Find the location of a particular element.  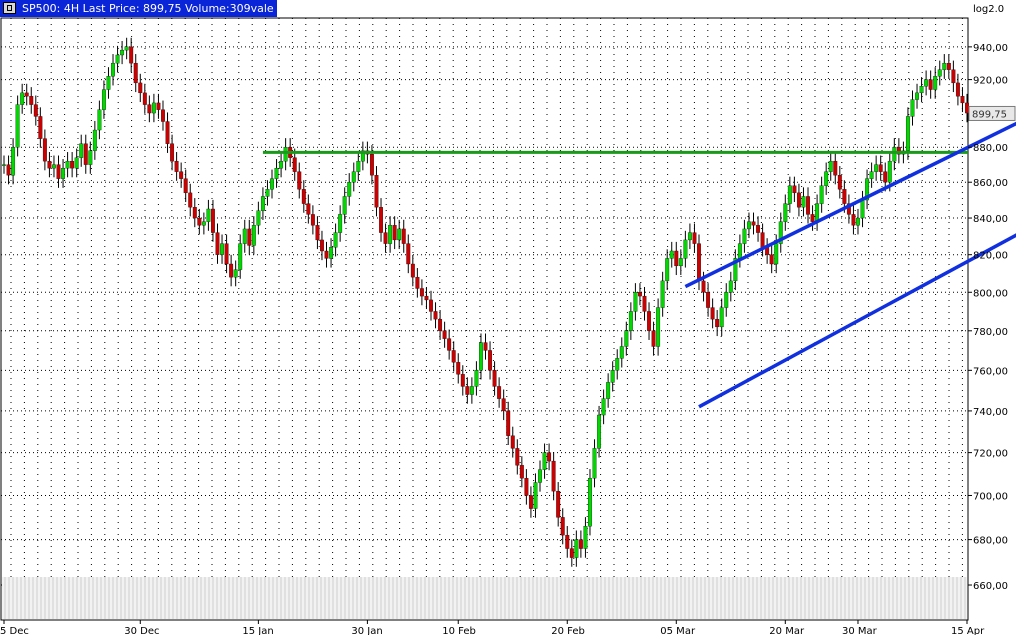

window-menu-icon is located at coordinates (9, 8).